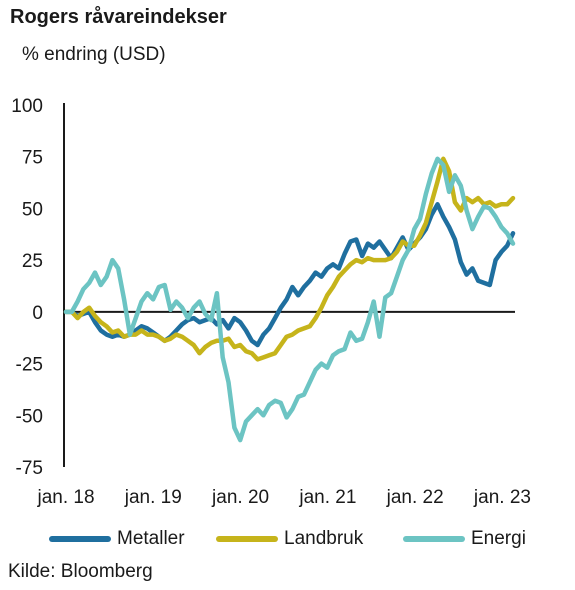 The image size is (575, 590). I want to click on x-tick-label: jan. 23, so click(502, 497).